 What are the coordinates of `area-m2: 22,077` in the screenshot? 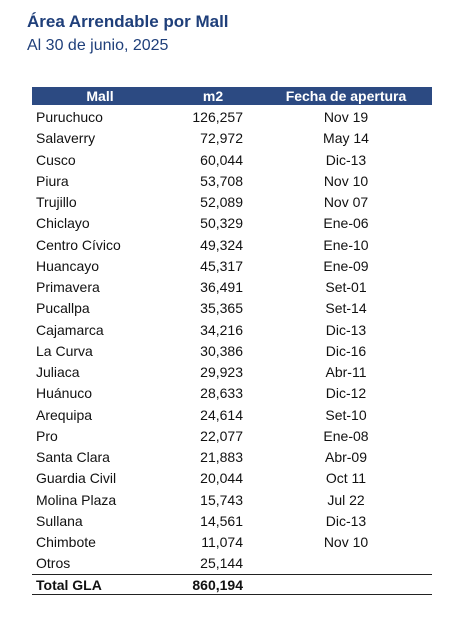 It's located at (221, 435).